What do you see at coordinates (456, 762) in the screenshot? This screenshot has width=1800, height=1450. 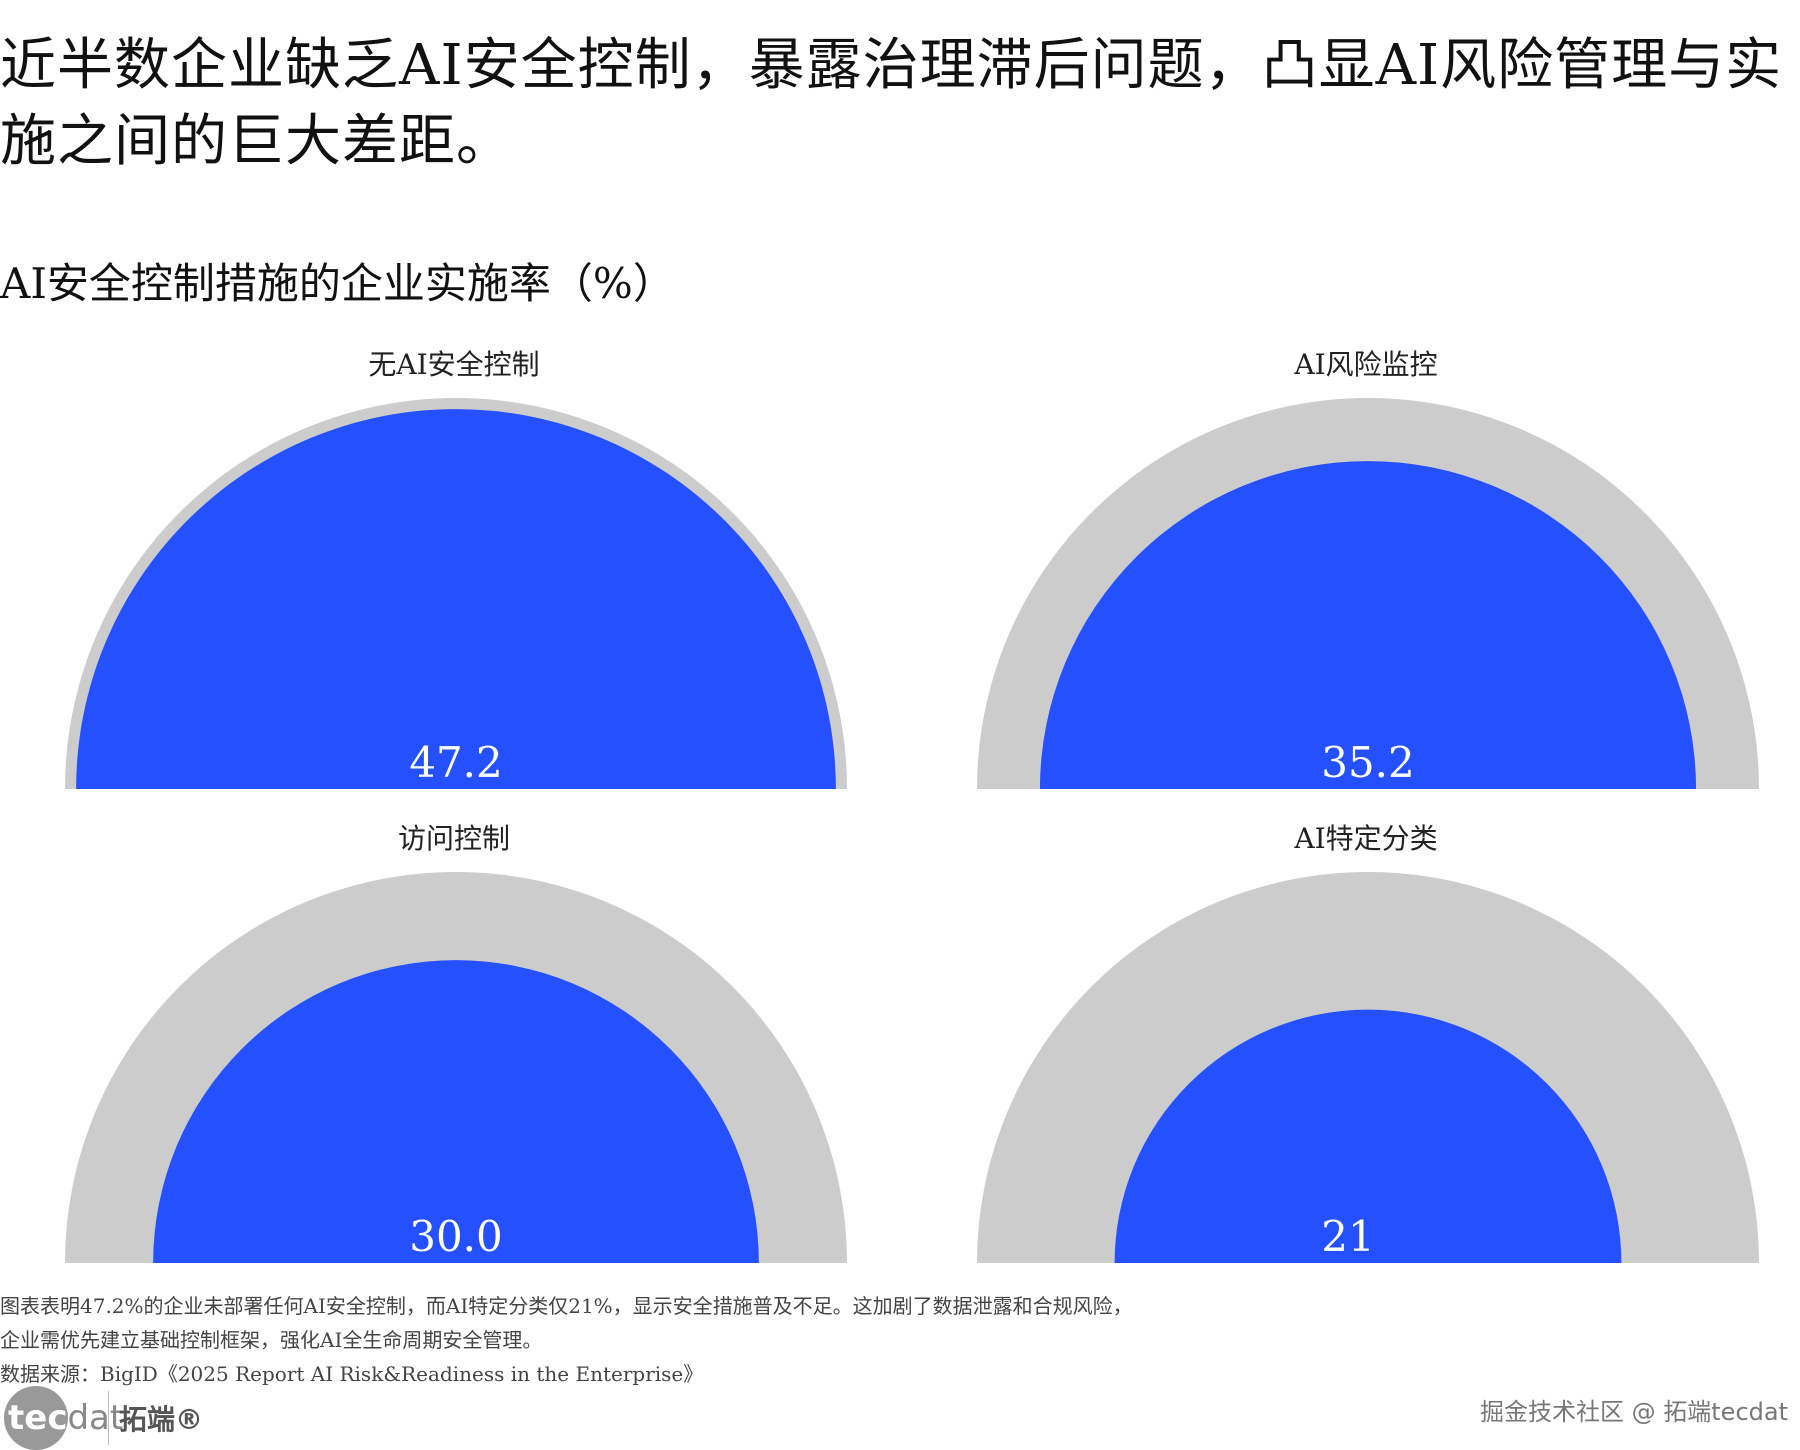 I see `gauge-value-label: 47.2` at bounding box center [456, 762].